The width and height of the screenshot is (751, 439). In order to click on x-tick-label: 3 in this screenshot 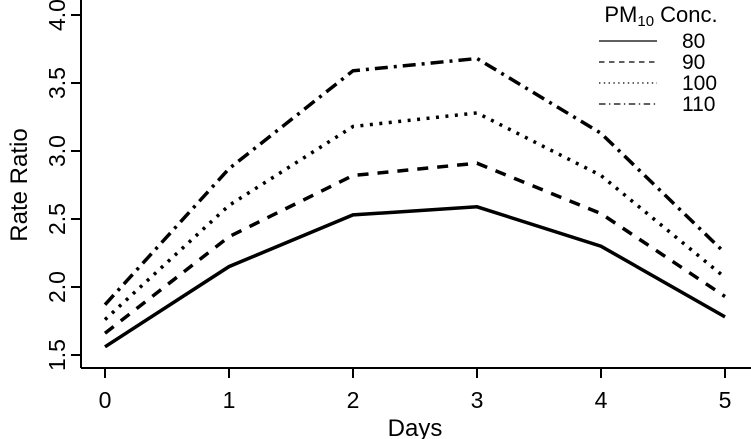, I will do `click(477, 400)`.